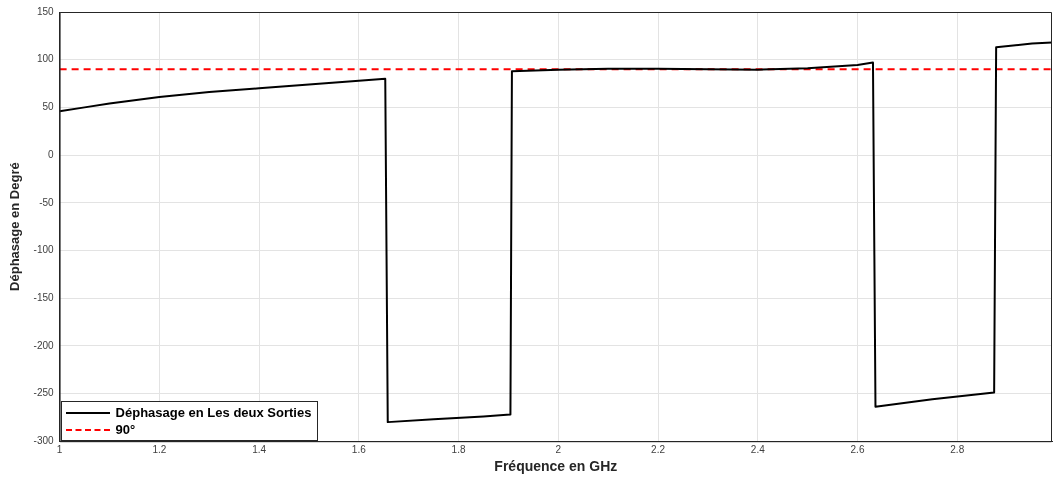 The width and height of the screenshot is (1053, 480). I want to click on y-tick-label: -50, so click(47, 202).